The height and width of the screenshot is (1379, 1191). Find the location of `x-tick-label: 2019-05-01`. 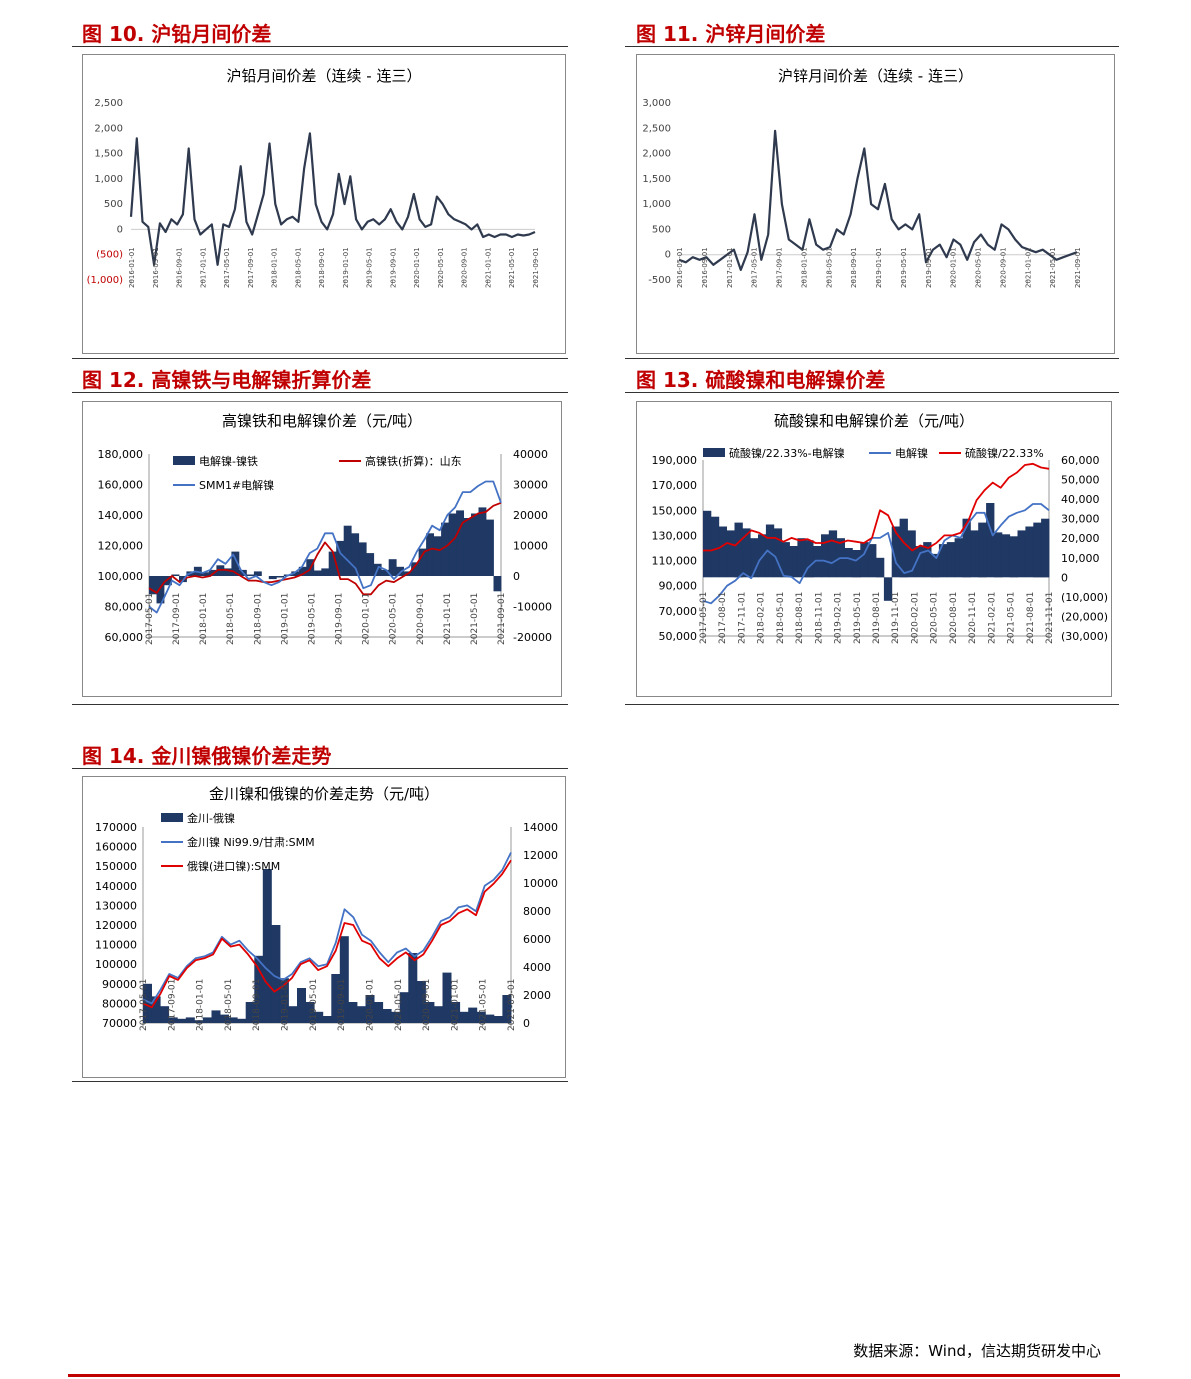

x-tick-label: 2019-05-01 is located at coordinates (312, 619).